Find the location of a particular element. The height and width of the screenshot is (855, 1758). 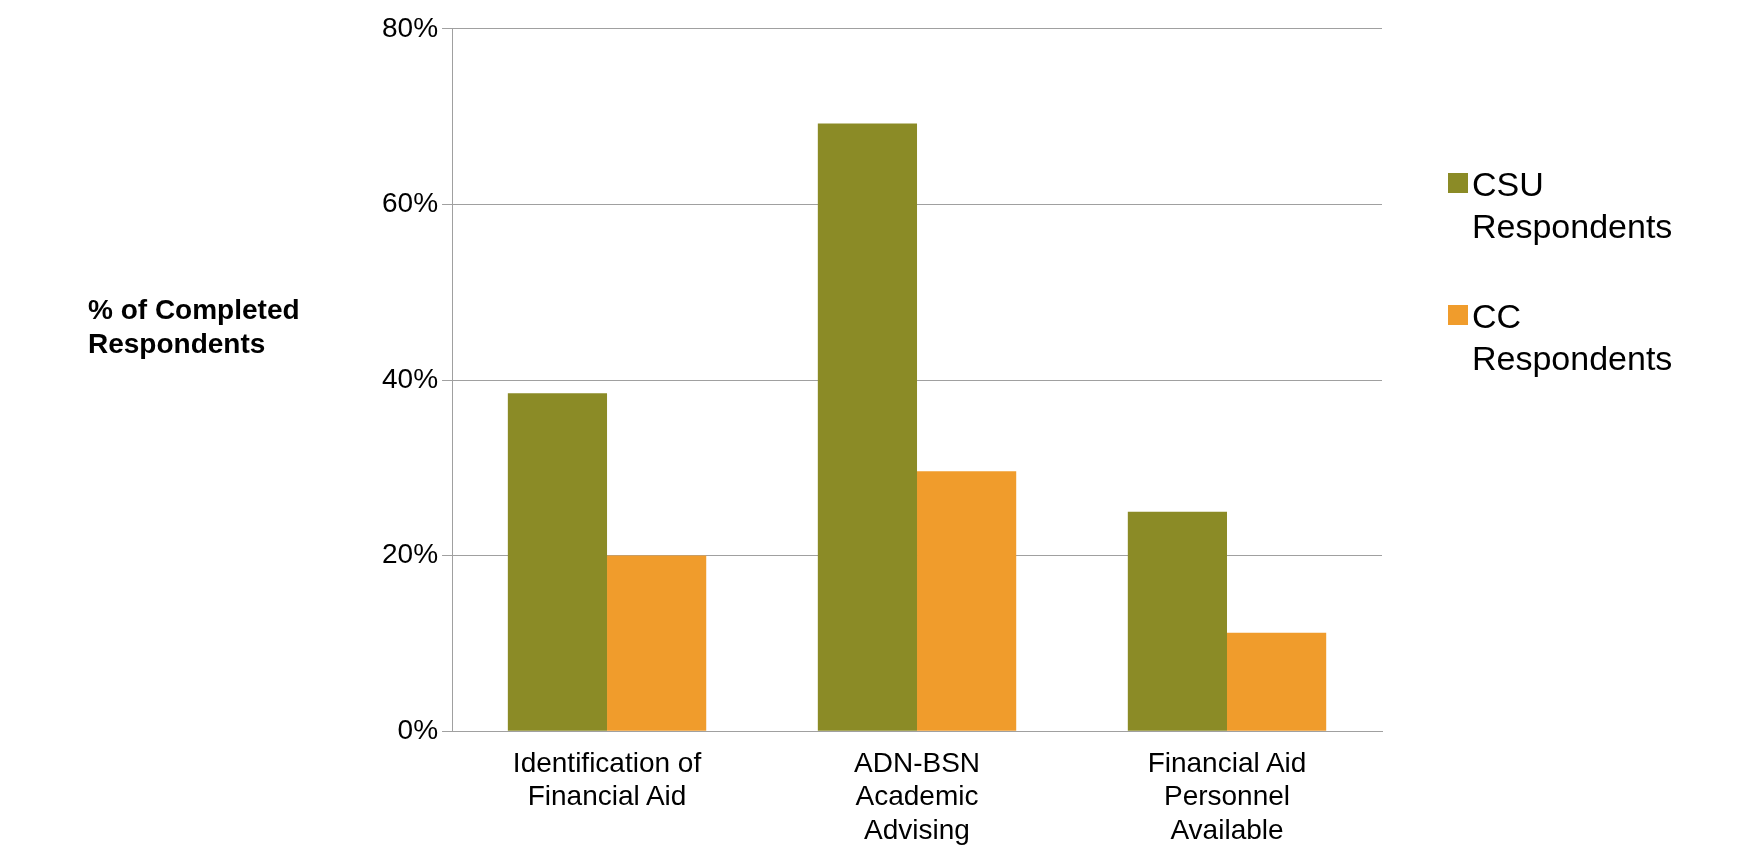

legend-label: CC Respondents is located at coordinates (1573, 337).